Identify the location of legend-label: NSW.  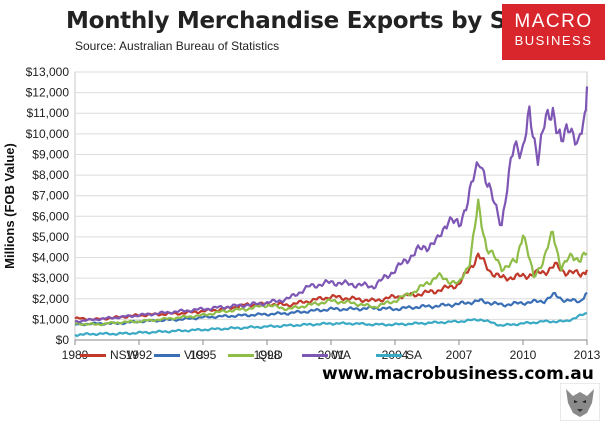
(124, 355).